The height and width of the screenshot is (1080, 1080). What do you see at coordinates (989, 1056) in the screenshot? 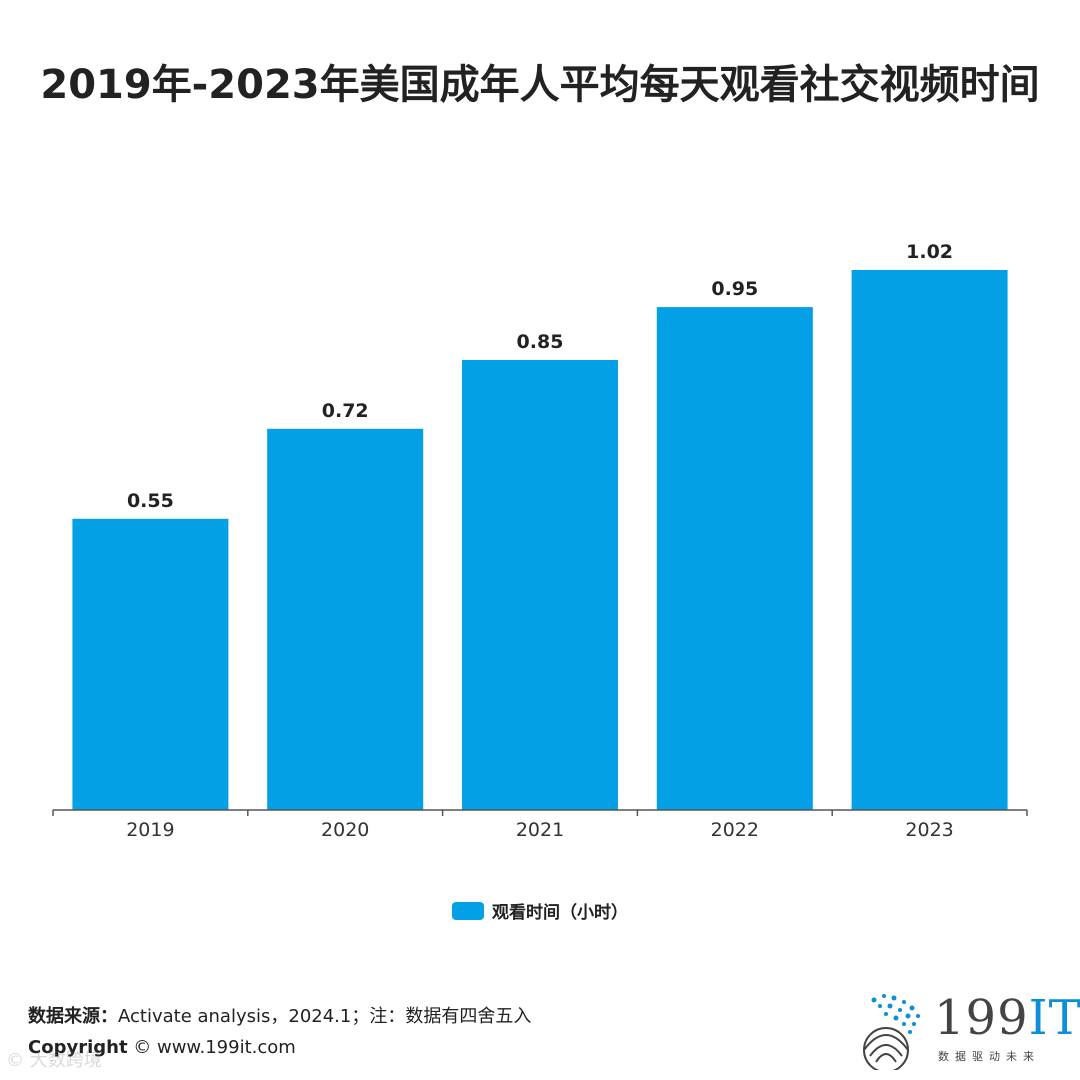
I see `logo-tagline: 数据驱动未来` at bounding box center [989, 1056].